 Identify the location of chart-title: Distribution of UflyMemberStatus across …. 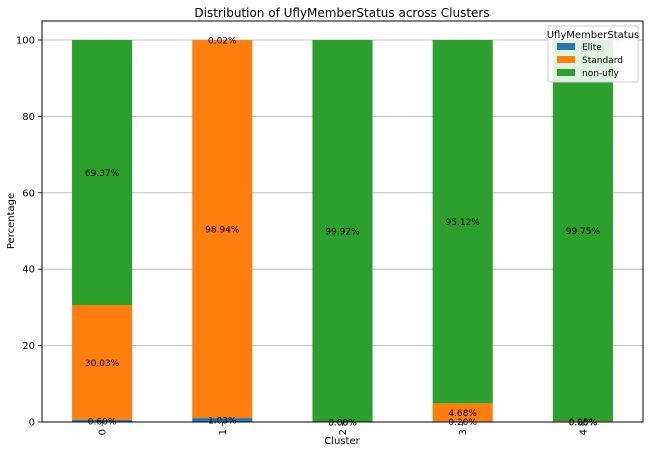
(341, 13).